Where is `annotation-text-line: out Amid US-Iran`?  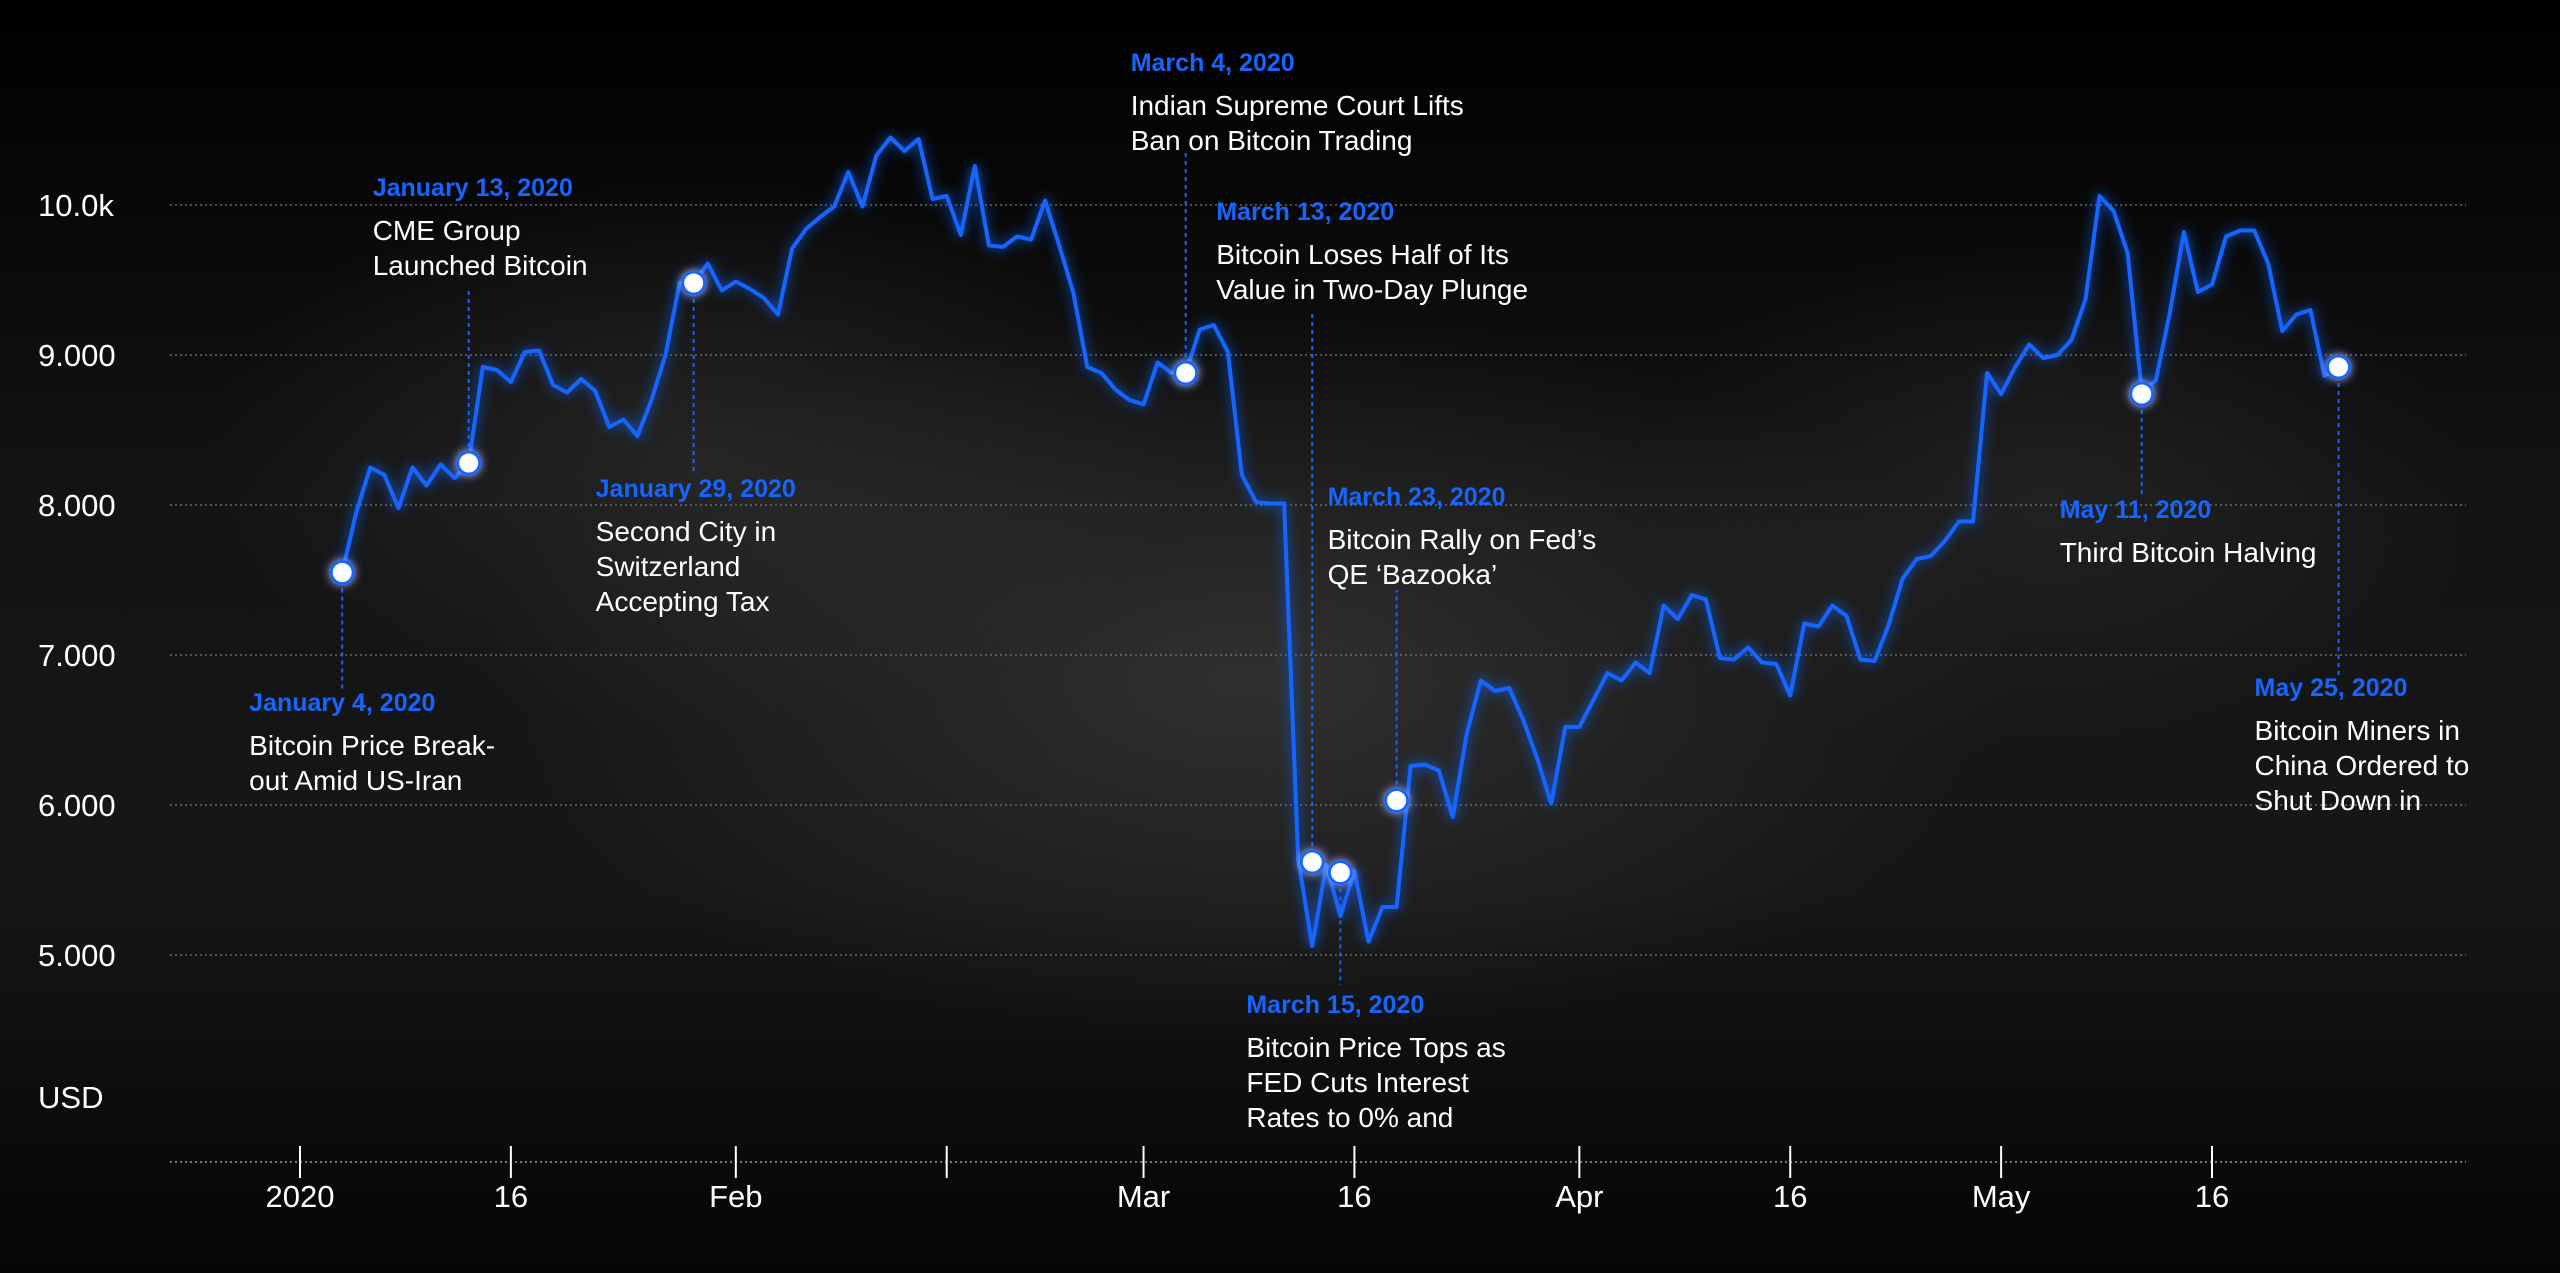
annotation-text-line: out Amid US-Iran is located at coordinates (355, 780).